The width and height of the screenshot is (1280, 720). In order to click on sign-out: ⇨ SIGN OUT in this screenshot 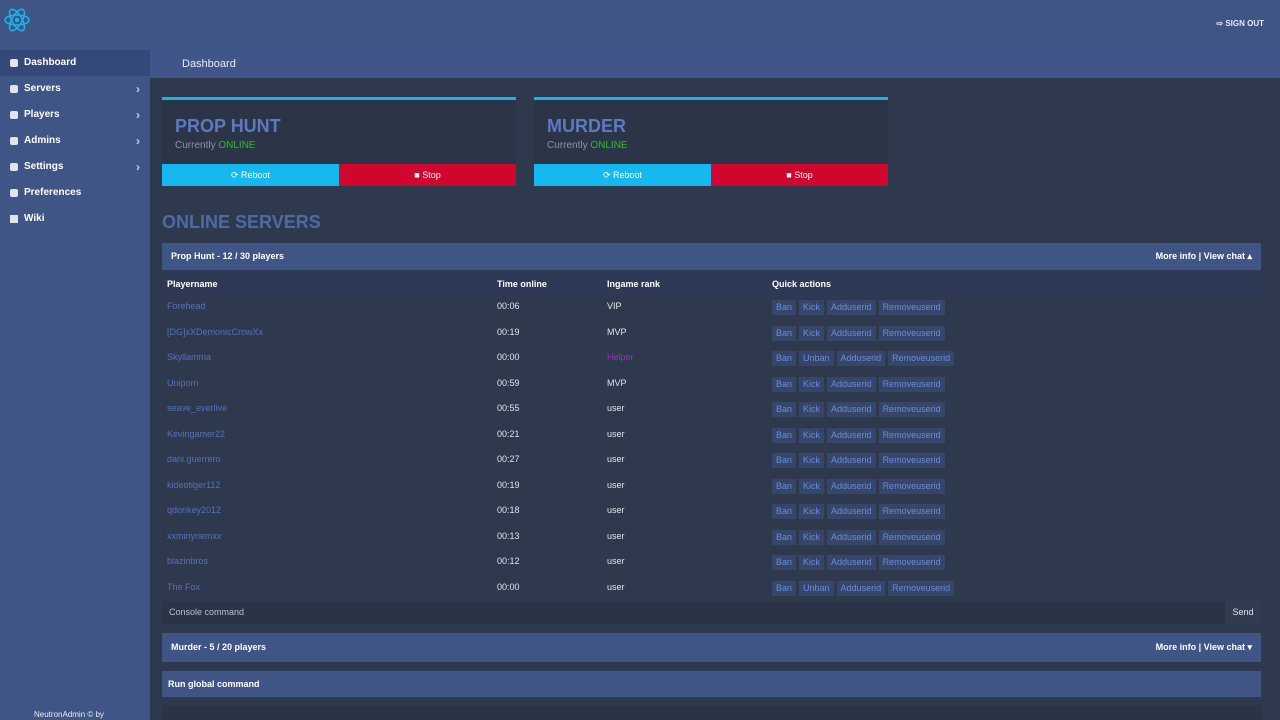, I will do `click(1240, 23)`.